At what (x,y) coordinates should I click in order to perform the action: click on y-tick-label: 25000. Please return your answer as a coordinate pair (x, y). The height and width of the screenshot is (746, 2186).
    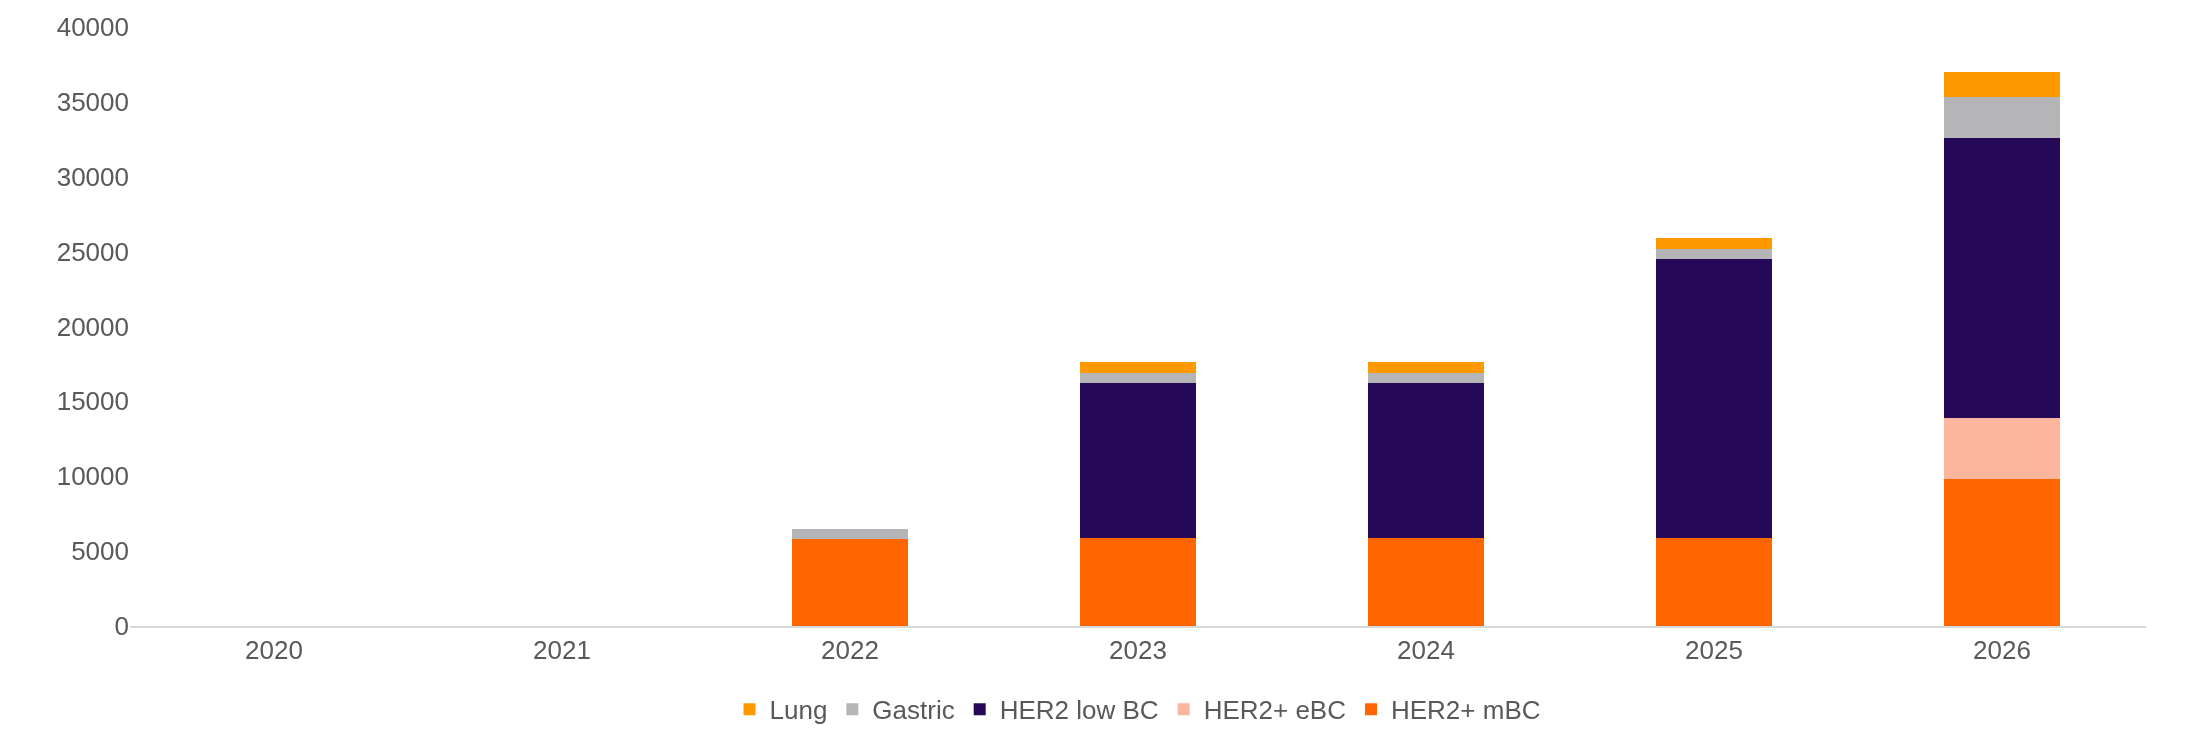
    Looking at the image, I should click on (92, 251).